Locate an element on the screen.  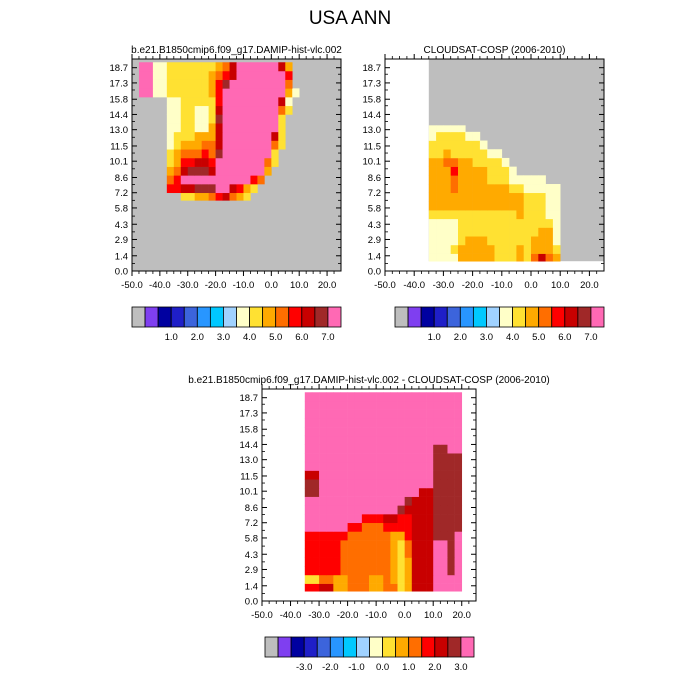
colorbar-box is located at coordinates (164, 317).